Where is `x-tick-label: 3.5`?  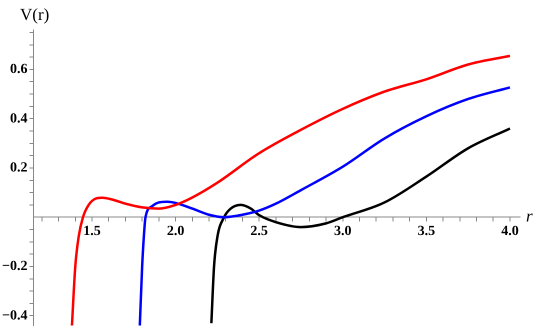
x-tick-label: 3.5 is located at coordinates (427, 232).